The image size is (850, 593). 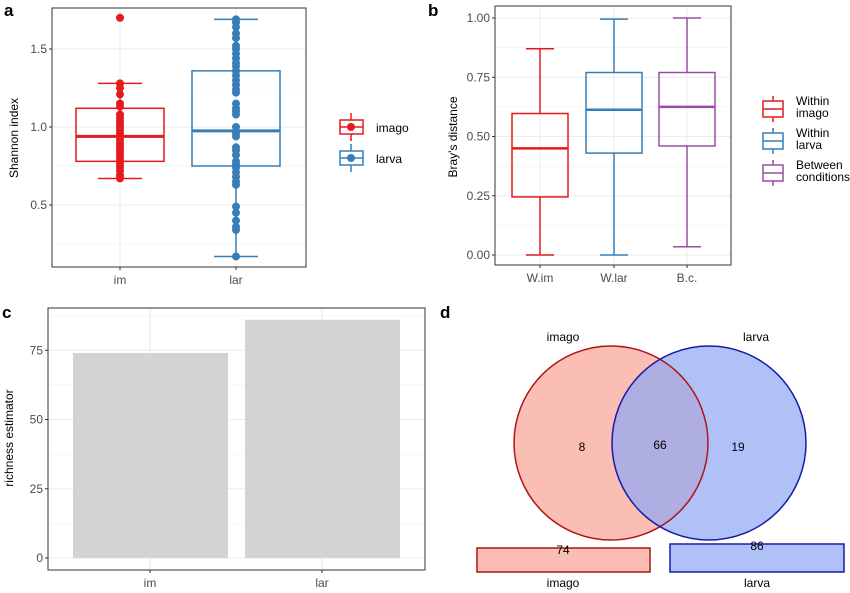 I want to click on box-Wlar-box, so click(x=614, y=112).